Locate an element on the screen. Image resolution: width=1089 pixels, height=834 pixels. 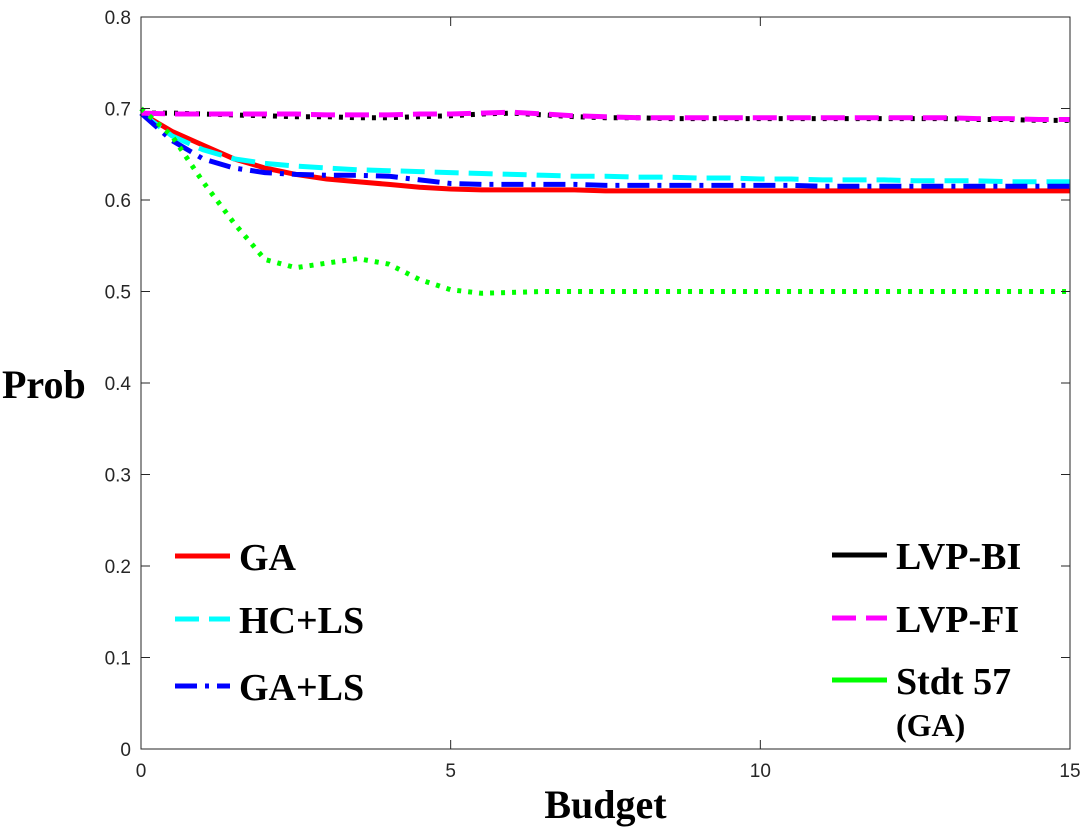
series-line-ga-ls is located at coordinates (604, 150).